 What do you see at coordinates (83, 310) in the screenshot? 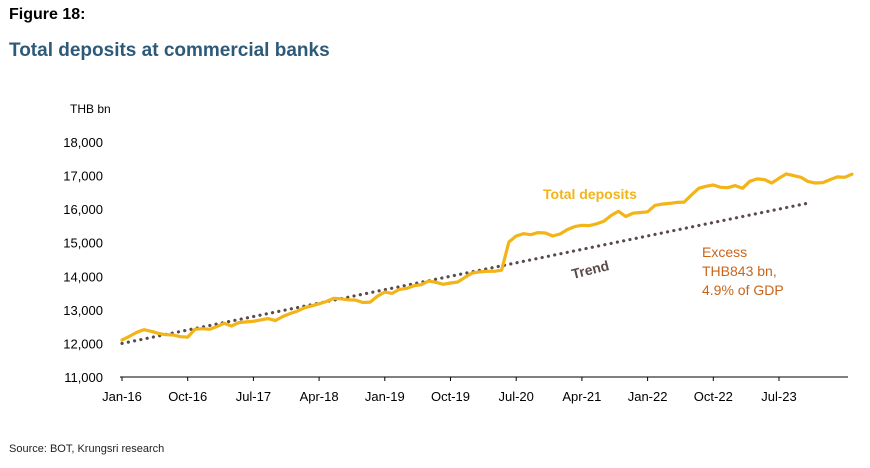
I see `y-tick-label: 13,000` at bounding box center [83, 310].